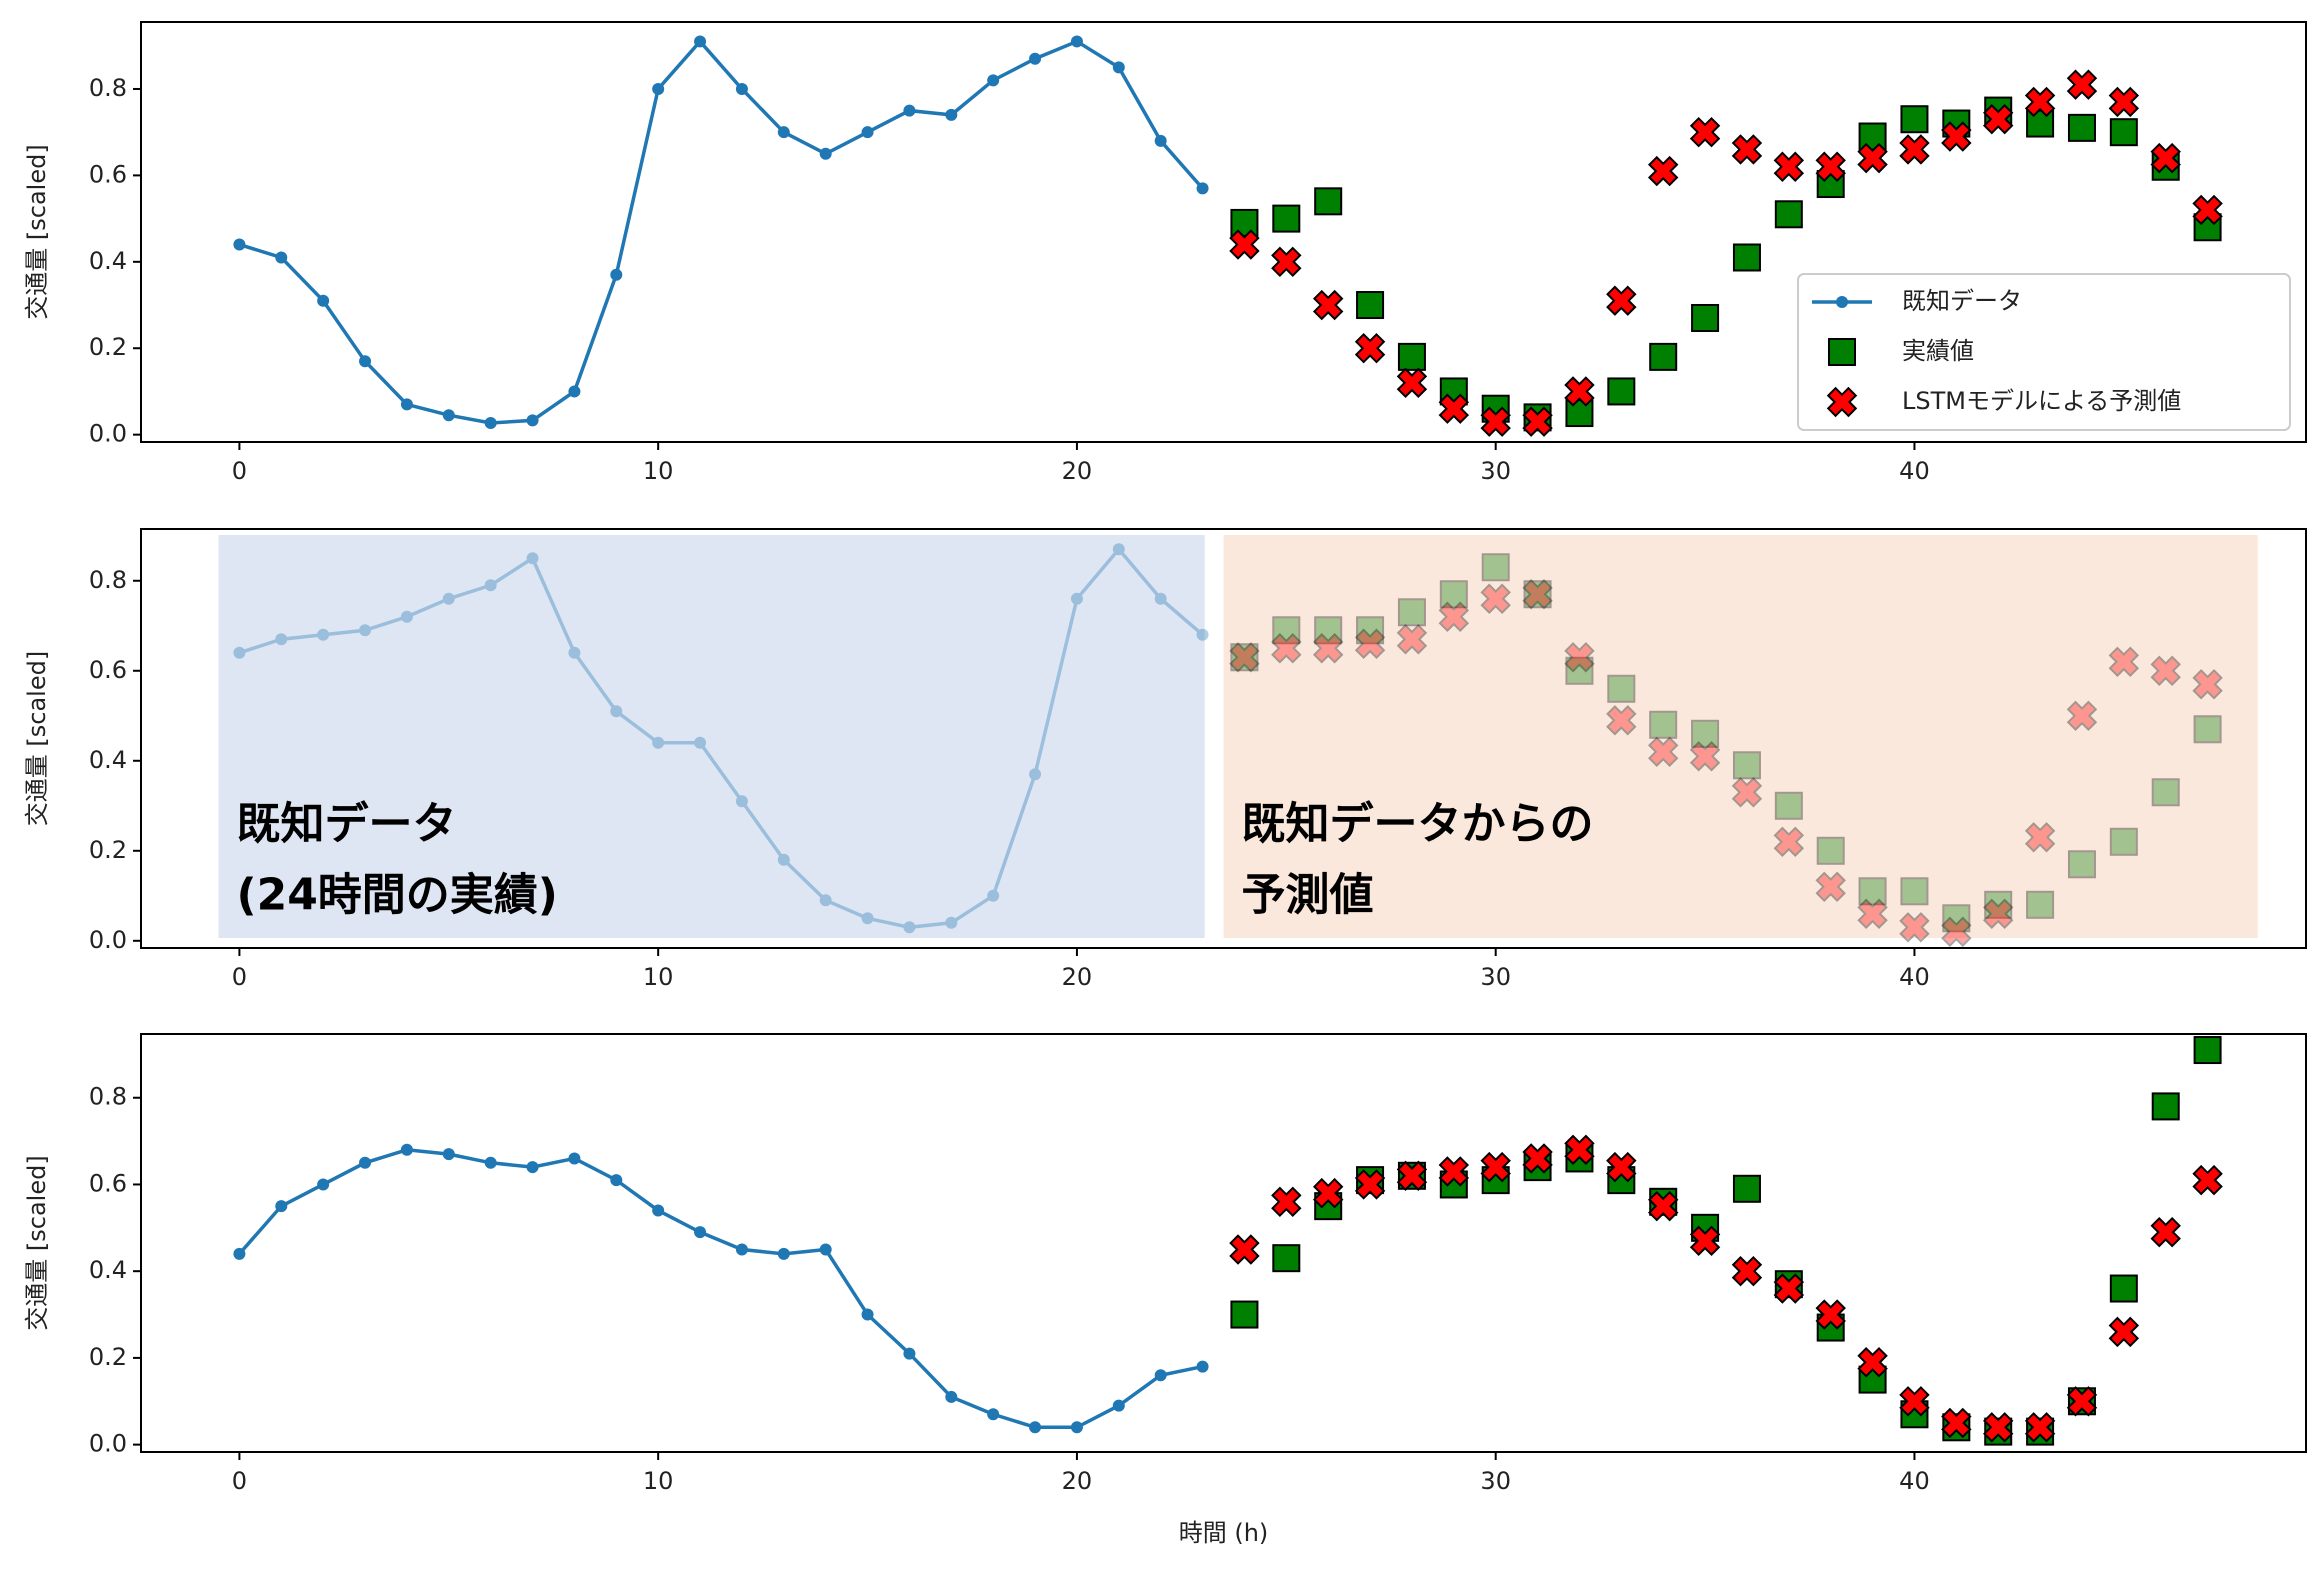 Image resolution: width=2324 pixels, height=1570 pixels. What do you see at coordinates (239, 977) in the screenshot?
I see `x-tick-label: 0` at bounding box center [239, 977].